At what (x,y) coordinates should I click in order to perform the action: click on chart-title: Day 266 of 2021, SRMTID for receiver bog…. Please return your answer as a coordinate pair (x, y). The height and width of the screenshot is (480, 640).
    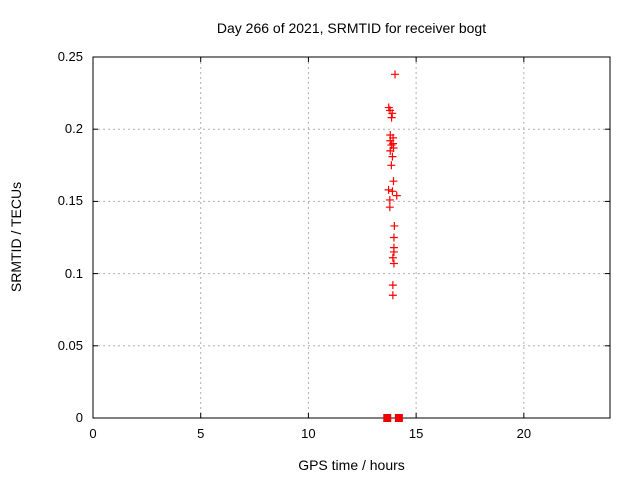
    Looking at the image, I should click on (351, 28).